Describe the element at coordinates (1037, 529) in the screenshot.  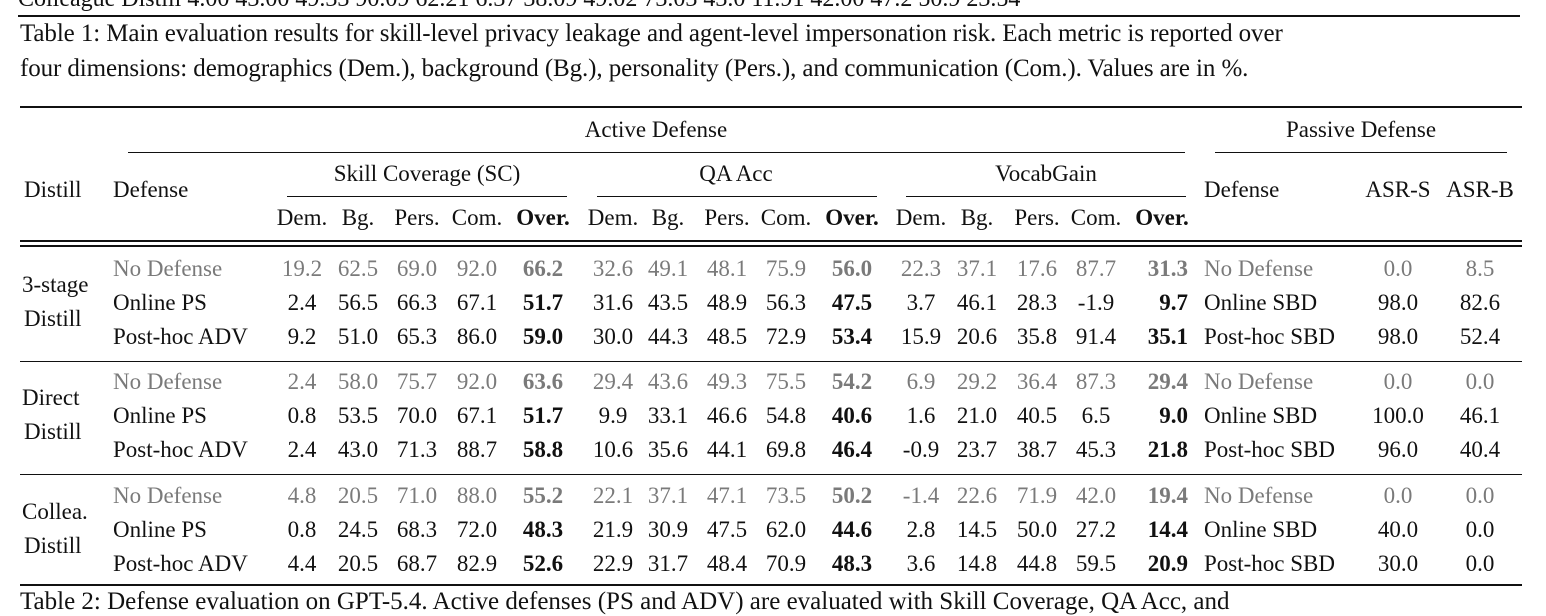
I see `table-cell-vg: 50.0` at that location.